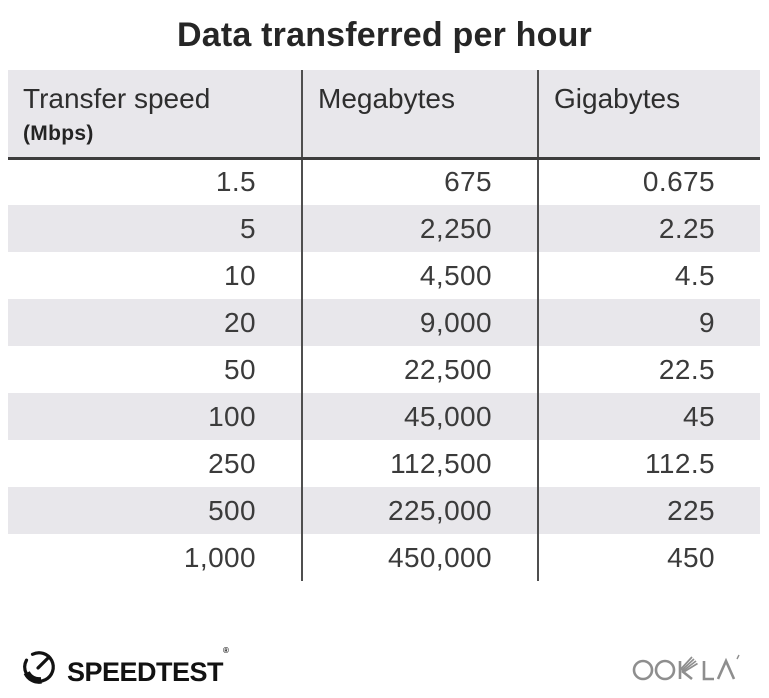 The height and width of the screenshot is (698, 769). Describe the element at coordinates (419, 416) in the screenshot. I see `cell-megabytes: 45,000` at that location.